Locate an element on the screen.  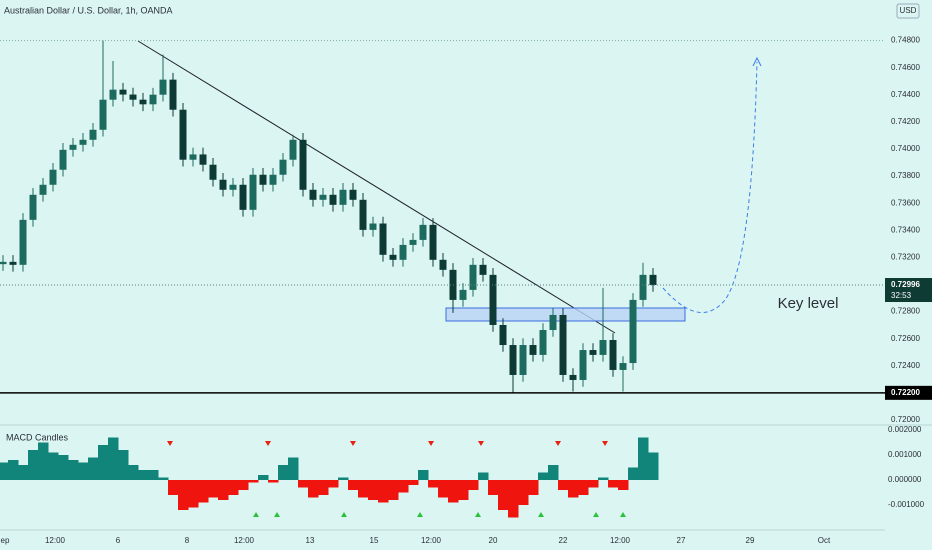
x-tick-label: 12:00 is located at coordinates (55, 540).